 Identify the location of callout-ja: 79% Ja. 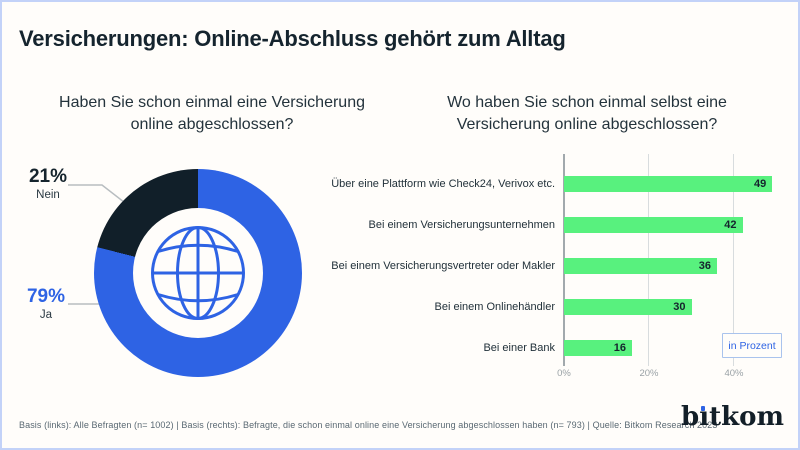
(46, 303).